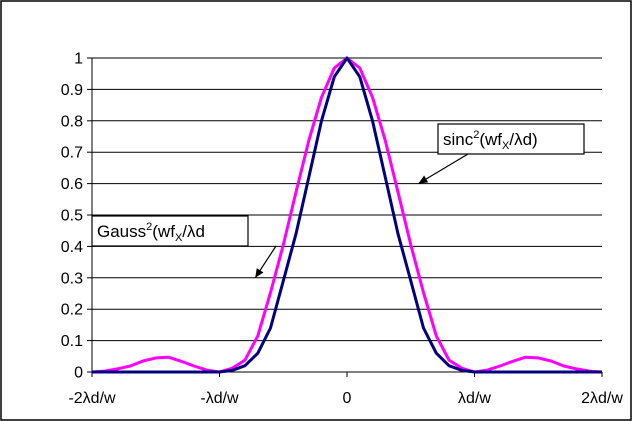 This screenshot has height=421, width=632. I want to click on y-tick-label: 0.2, so click(72, 310).